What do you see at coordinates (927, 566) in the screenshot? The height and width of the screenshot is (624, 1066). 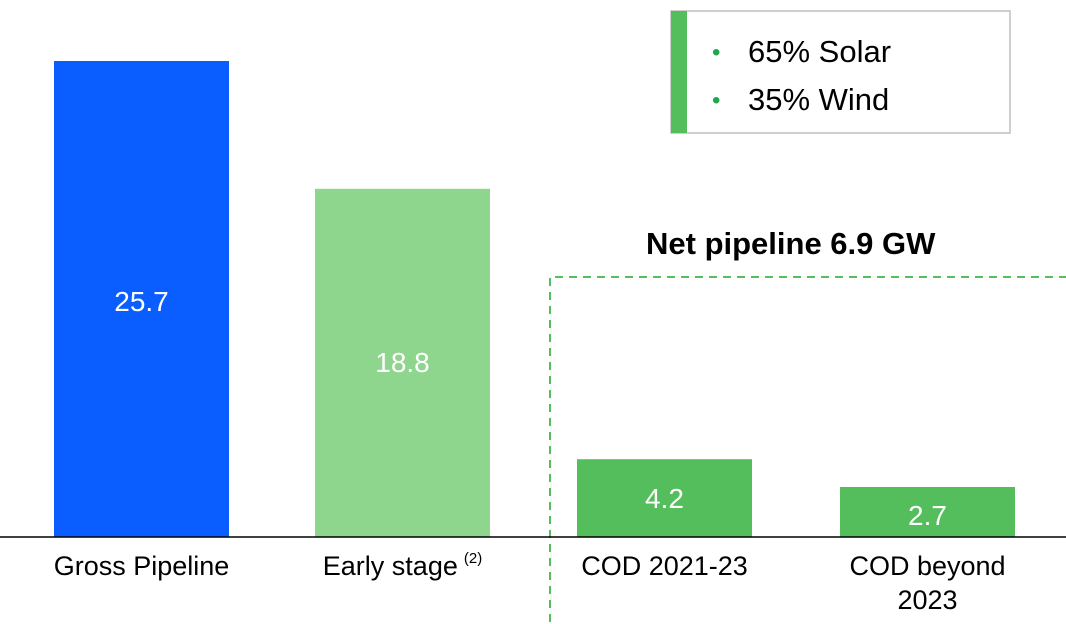 I see `category-label-line: COD beyond` at bounding box center [927, 566].